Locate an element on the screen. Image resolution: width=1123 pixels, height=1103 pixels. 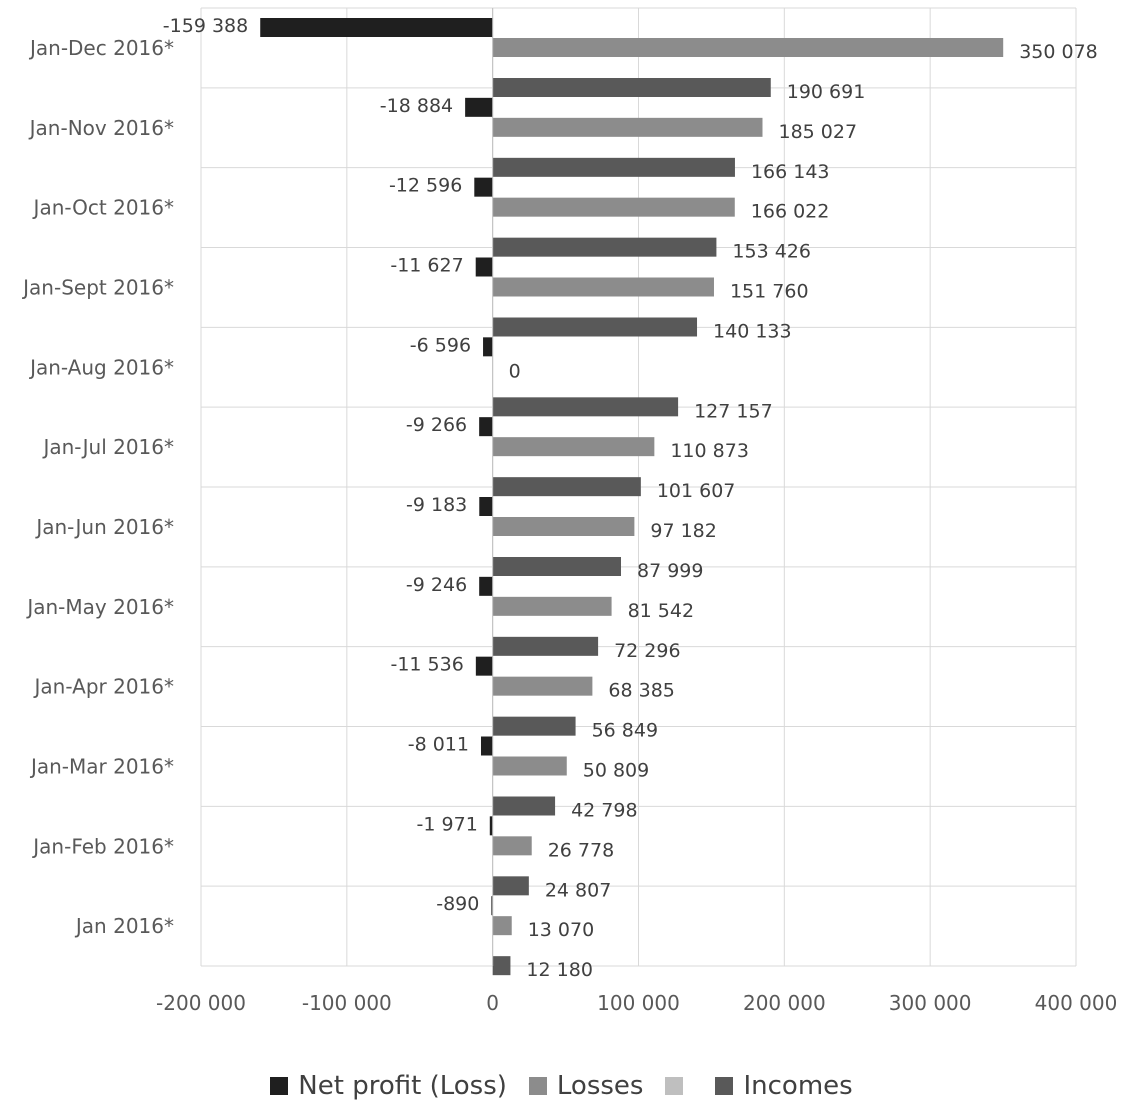
data-label: -9 183 is located at coordinates (436, 505).